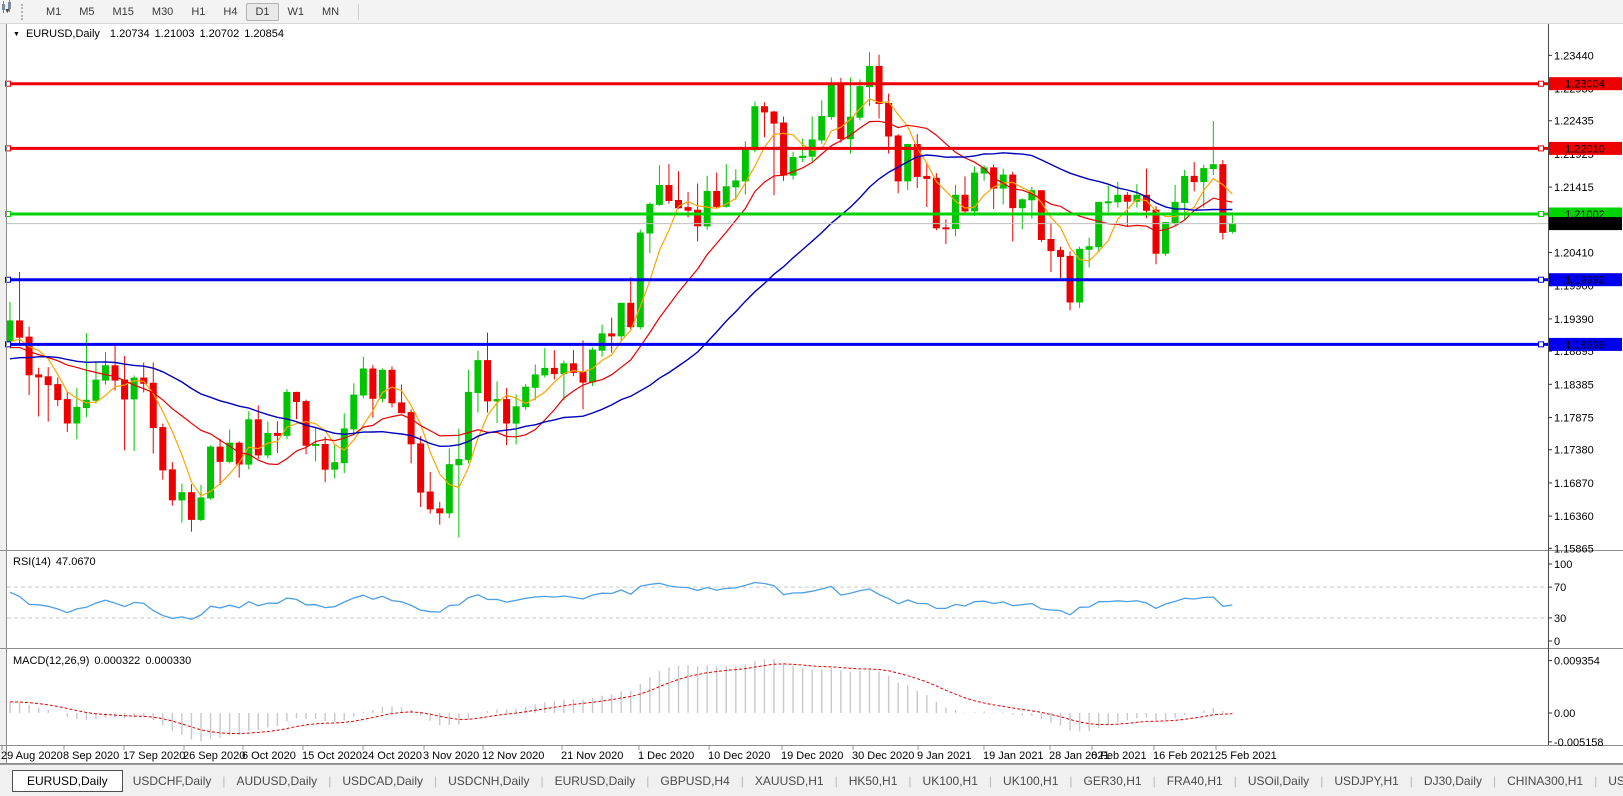 The height and width of the screenshot is (796, 1623). I want to click on price-axis-label: 1.19390, so click(1574, 320).